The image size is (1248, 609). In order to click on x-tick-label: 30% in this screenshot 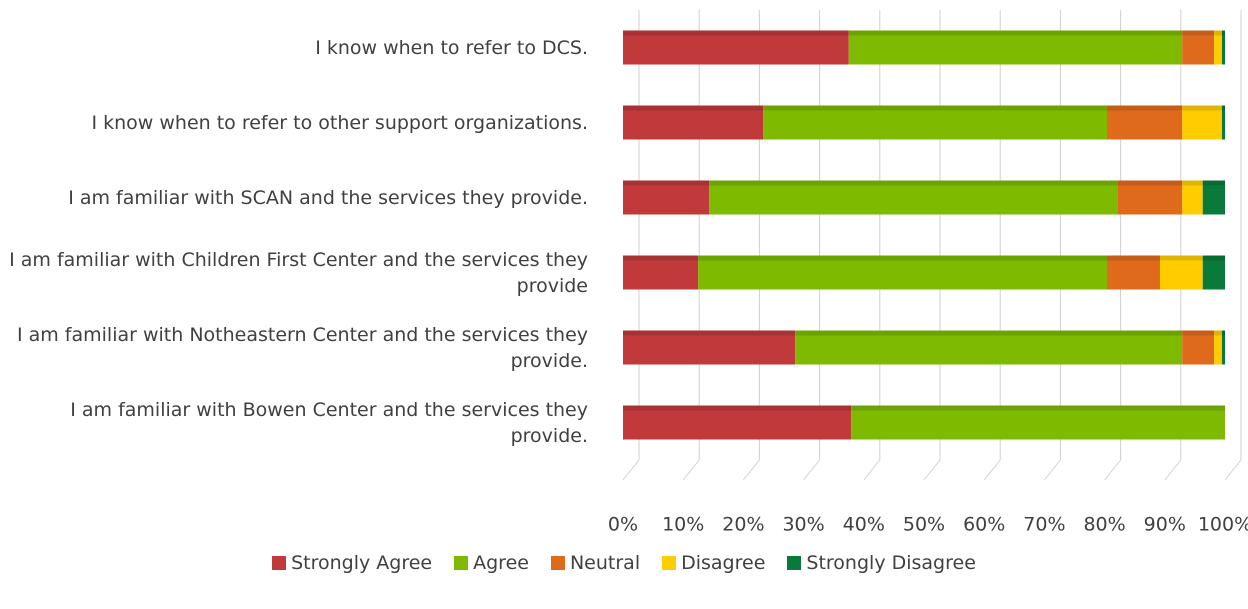, I will do `click(803, 525)`.